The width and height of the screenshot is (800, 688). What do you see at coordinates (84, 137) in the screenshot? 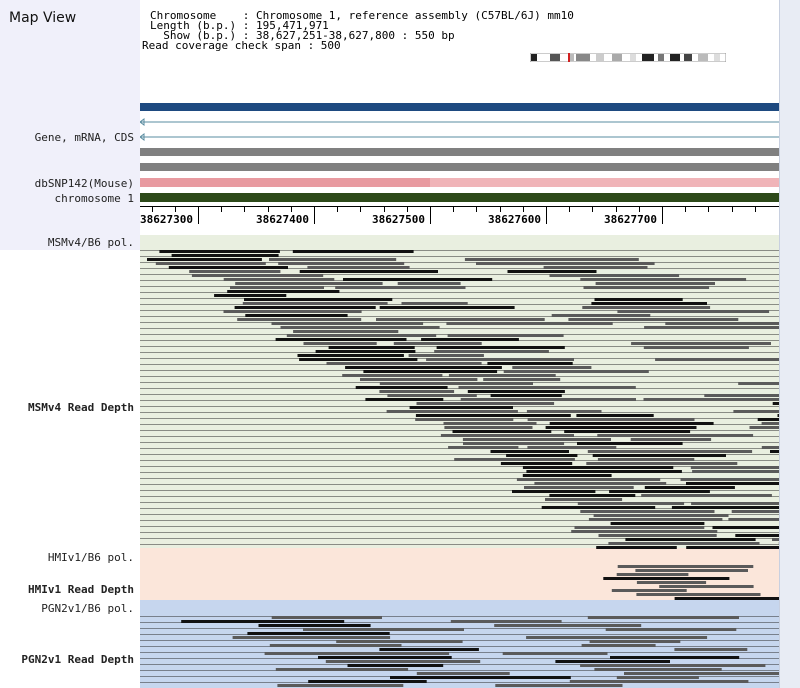
I see `track-label-gene: Gene, mRNA, CDS` at bounding box center [84, 137].